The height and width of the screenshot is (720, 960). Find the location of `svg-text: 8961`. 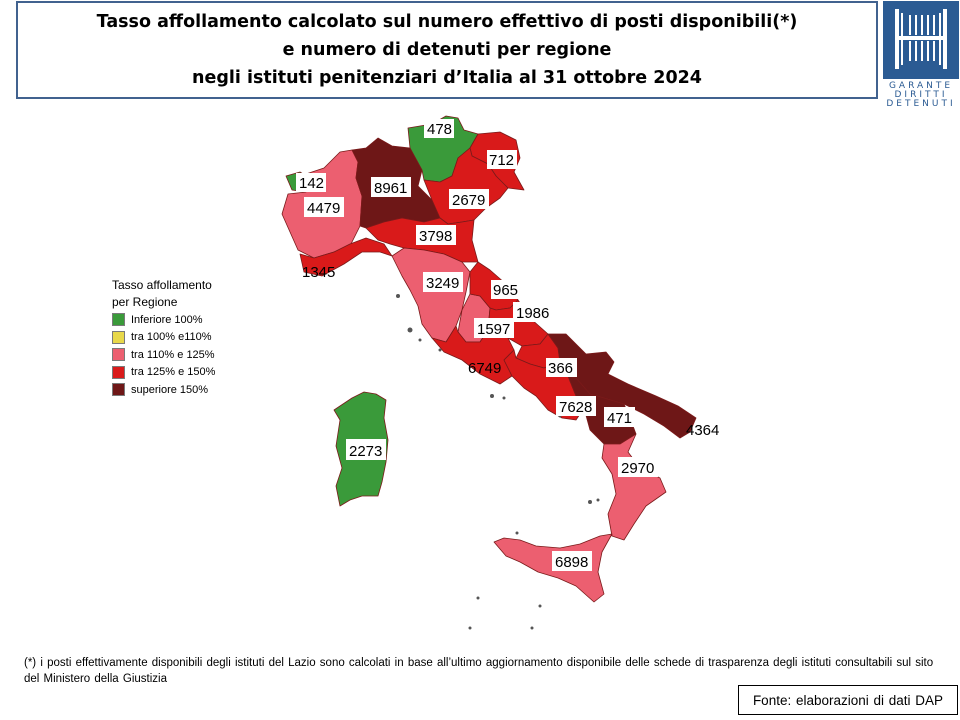

svg-text: 8961 is located at coordinates (390, 188).